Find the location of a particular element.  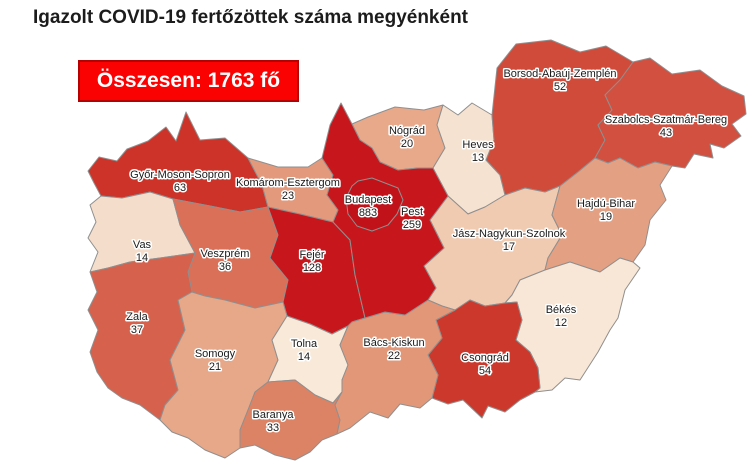

county-name-fejer: Fejér is located at coordinates (311, 255).